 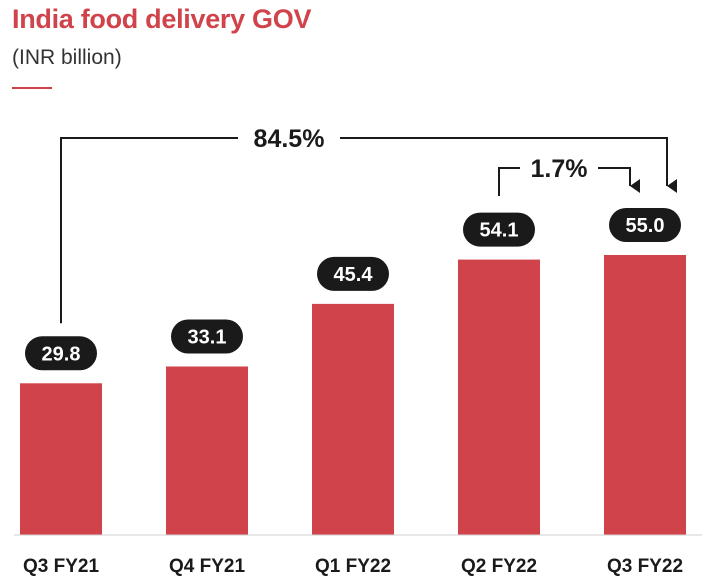 What do you see at coordinates (61, 566) in the screenshot?
I see `x-tick-label-1: Q3 FY21` at bounding box center [61, 566].